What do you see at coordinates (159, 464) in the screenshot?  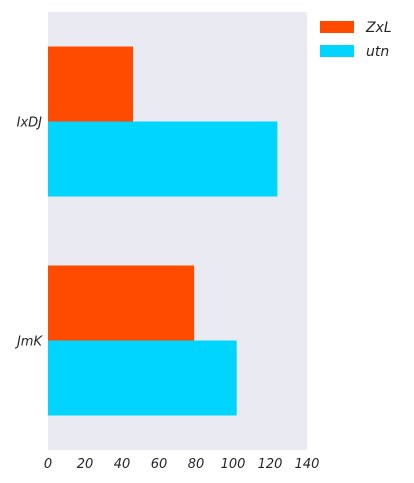 I see `x-tick-label: 60` at bounding box center [159, 464].